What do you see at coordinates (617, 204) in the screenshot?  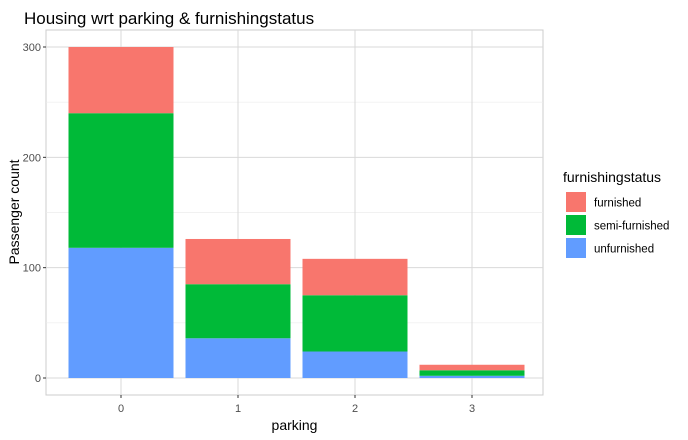 I see `legend-label-furnished: furnished` at bounding box center [617, 204].